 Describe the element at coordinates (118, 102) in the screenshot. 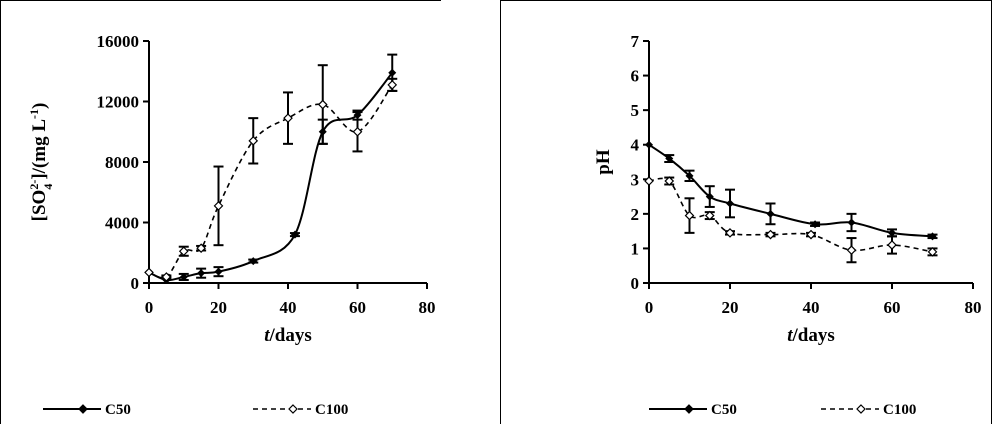

I see `y-tick-label: 12000` at that location.